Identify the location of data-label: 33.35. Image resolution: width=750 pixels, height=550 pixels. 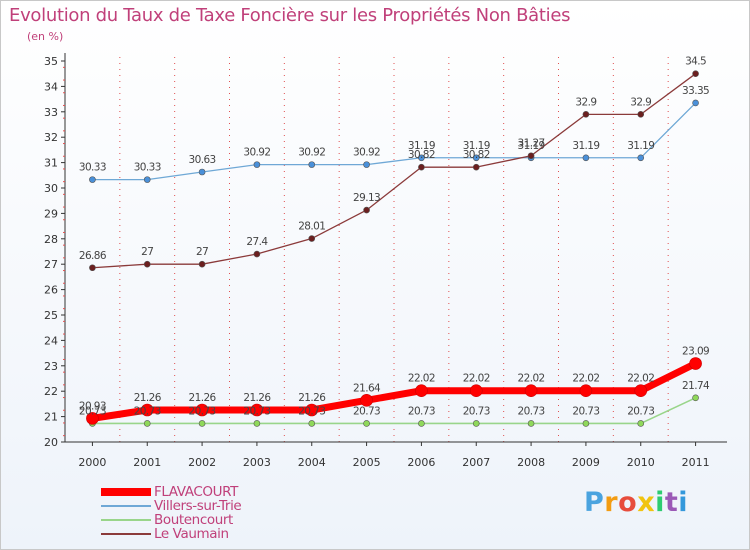
(695, 91).